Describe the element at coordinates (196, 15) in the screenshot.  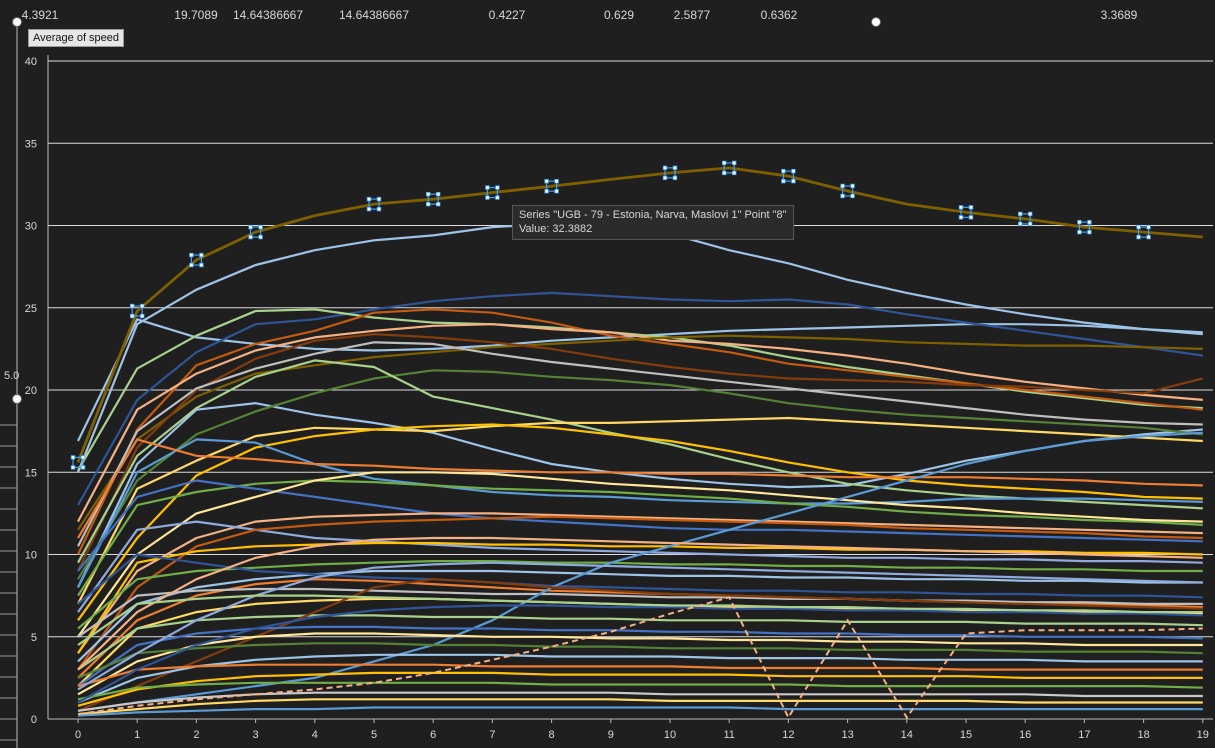
I see `top-value-1: 19.7089` at that location.